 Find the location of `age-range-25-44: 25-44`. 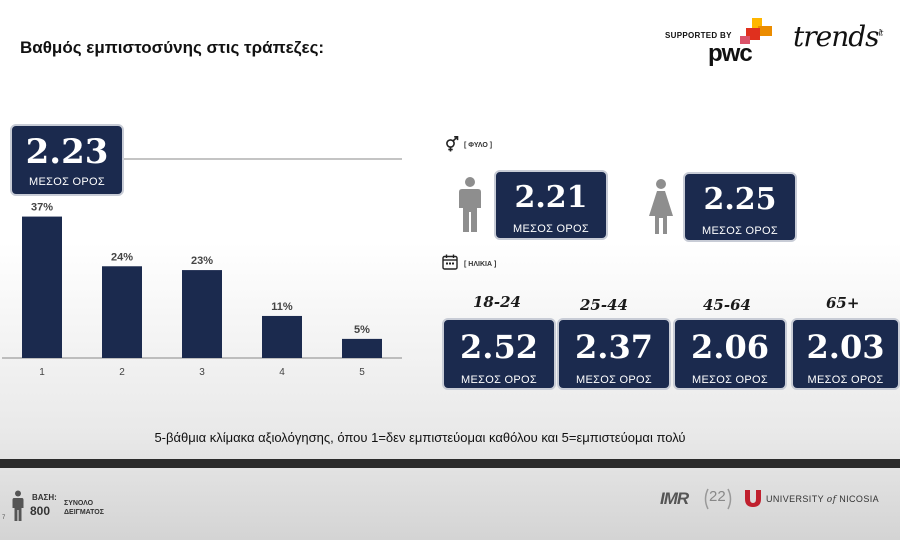

age-range-25-44: 25-44 is located at coordinates (604, 305).